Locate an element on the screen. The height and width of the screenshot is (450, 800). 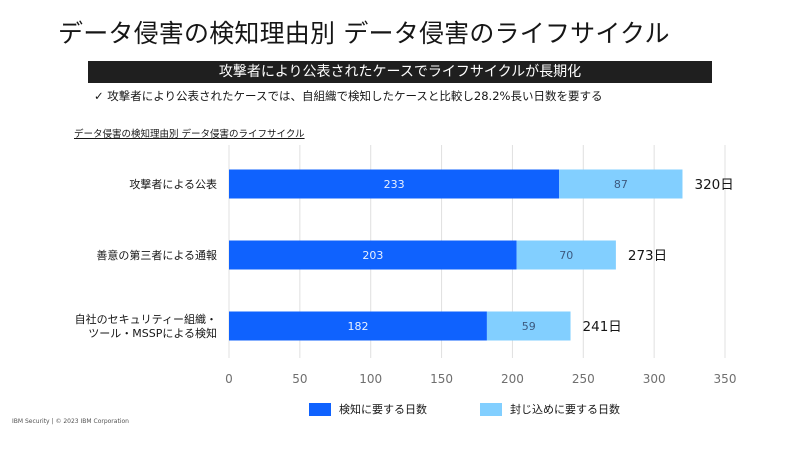
x-tick-label: 50 is located at coordinates (299, 379).